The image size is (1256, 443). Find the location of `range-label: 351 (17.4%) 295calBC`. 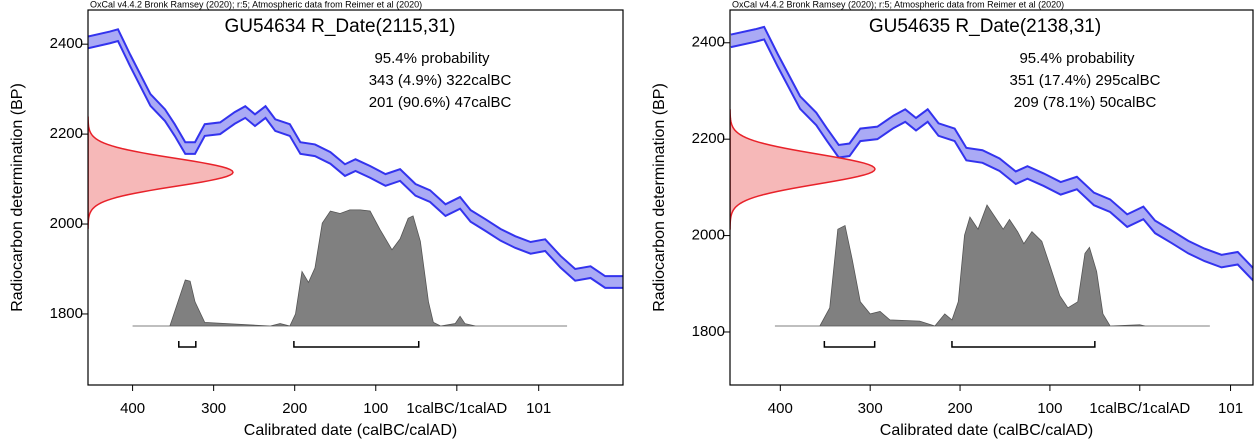

range-label: 351 (17.4%) 295calBC is located at coordinates (1085, 80).